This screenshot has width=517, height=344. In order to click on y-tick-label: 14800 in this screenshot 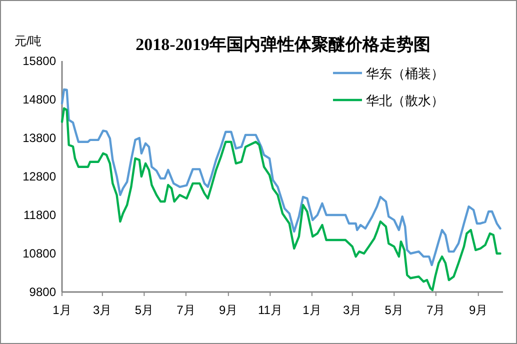, I will do `click(39, 99)`.